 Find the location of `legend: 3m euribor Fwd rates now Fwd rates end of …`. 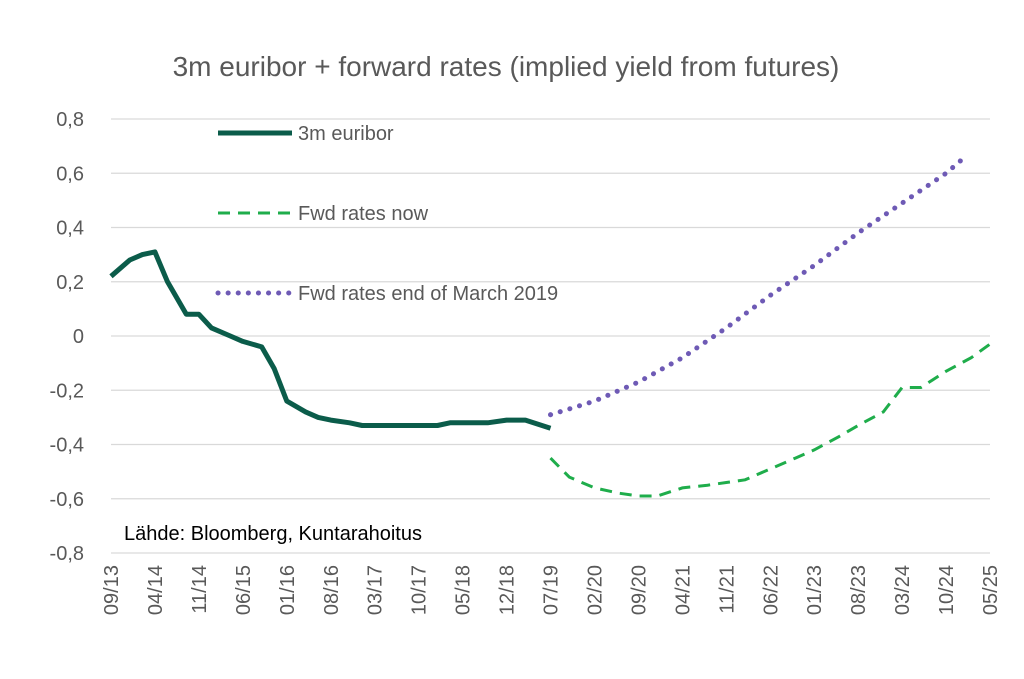

legend: 3m euribor Fwd rates now Fwd rates end of … is located at coordinates (386, 214).